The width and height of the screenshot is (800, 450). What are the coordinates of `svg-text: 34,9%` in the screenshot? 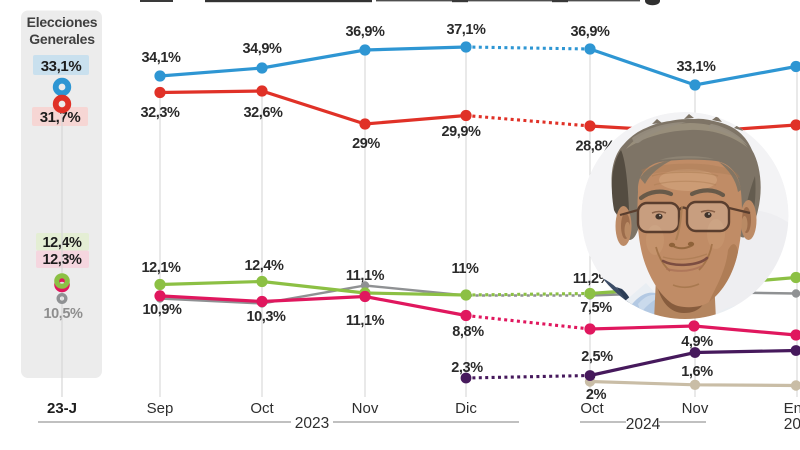 It's located at (262, 49).